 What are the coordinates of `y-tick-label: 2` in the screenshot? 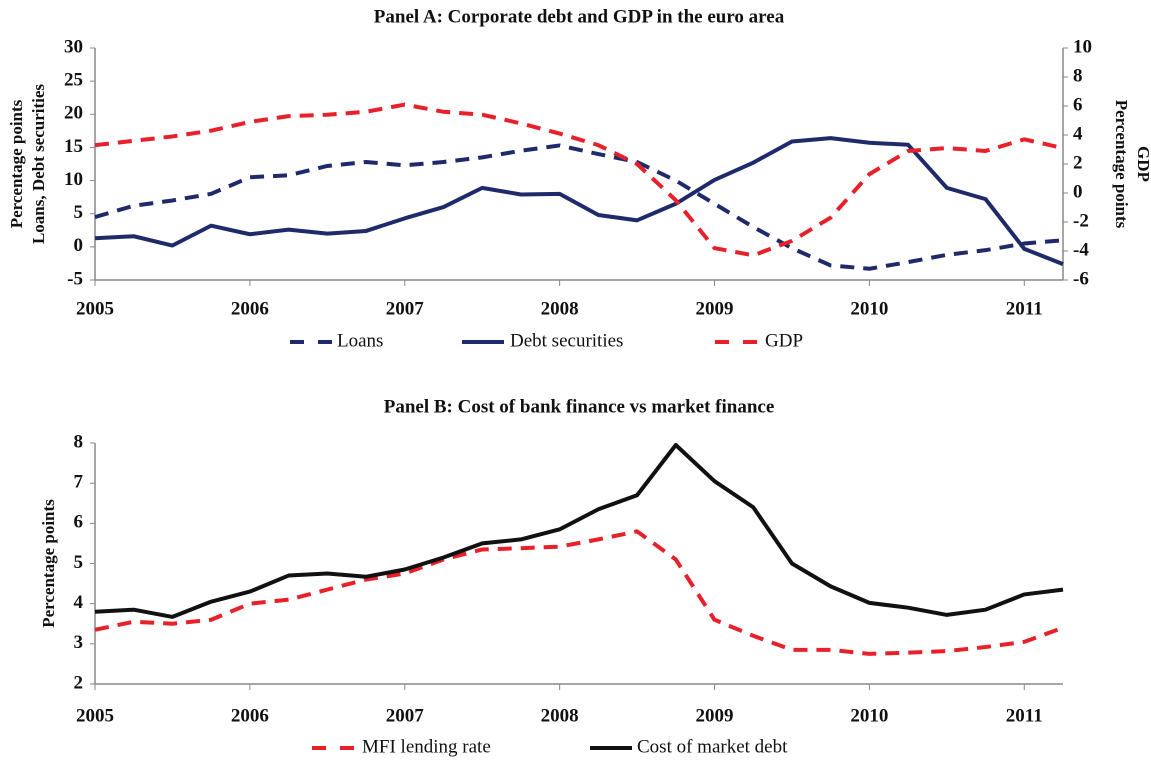 It's located at (79, 682).